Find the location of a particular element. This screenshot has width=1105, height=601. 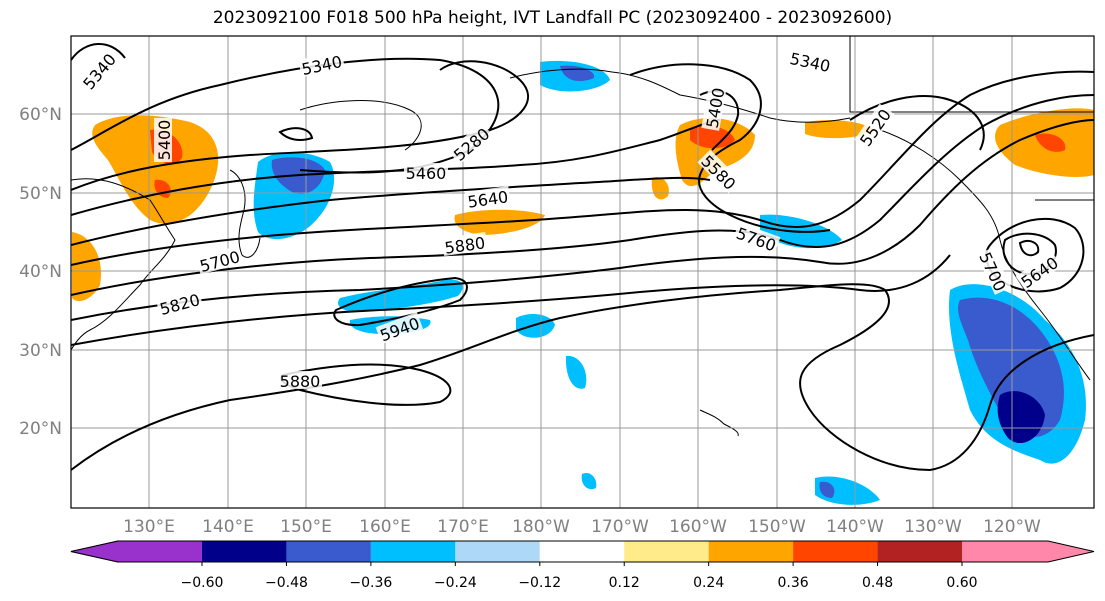

colorbar-extend-high is located at coordinates (1071, 551).